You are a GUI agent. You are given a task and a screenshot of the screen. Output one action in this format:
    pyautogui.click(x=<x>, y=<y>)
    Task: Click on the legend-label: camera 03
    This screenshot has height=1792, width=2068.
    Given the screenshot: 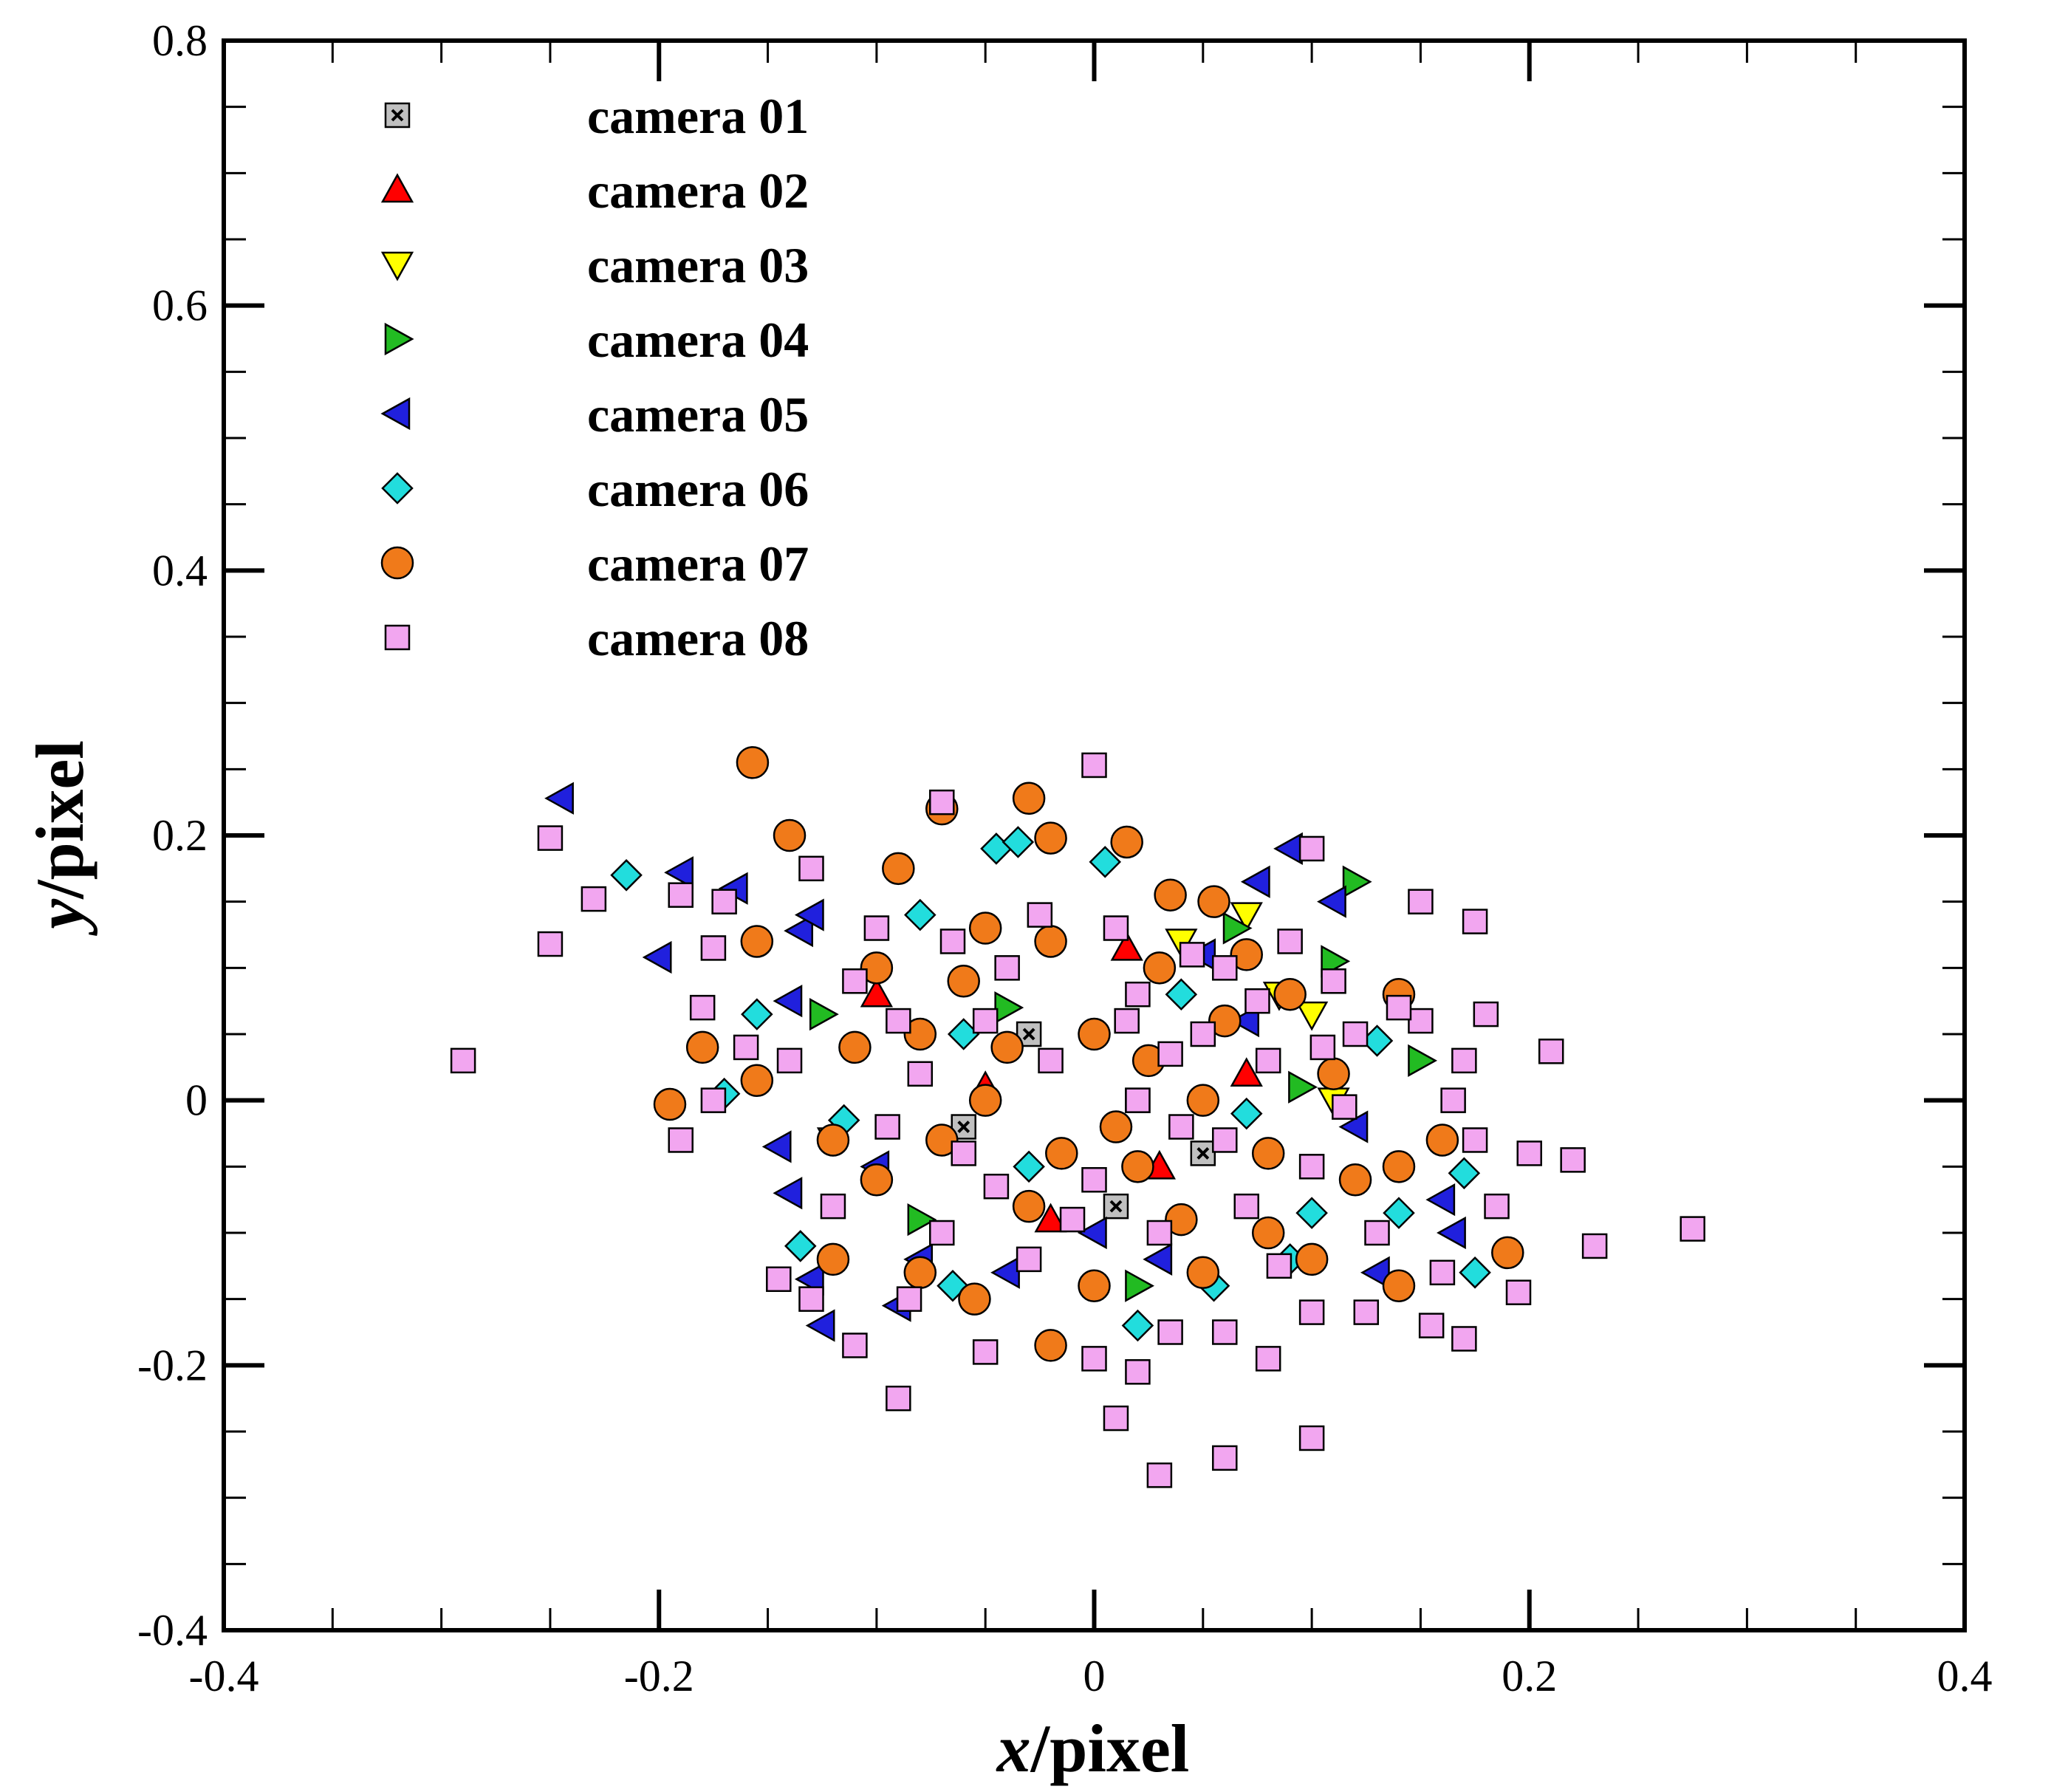 What is the action you would take?
    pyautogui.click(x=698, y=265)
    